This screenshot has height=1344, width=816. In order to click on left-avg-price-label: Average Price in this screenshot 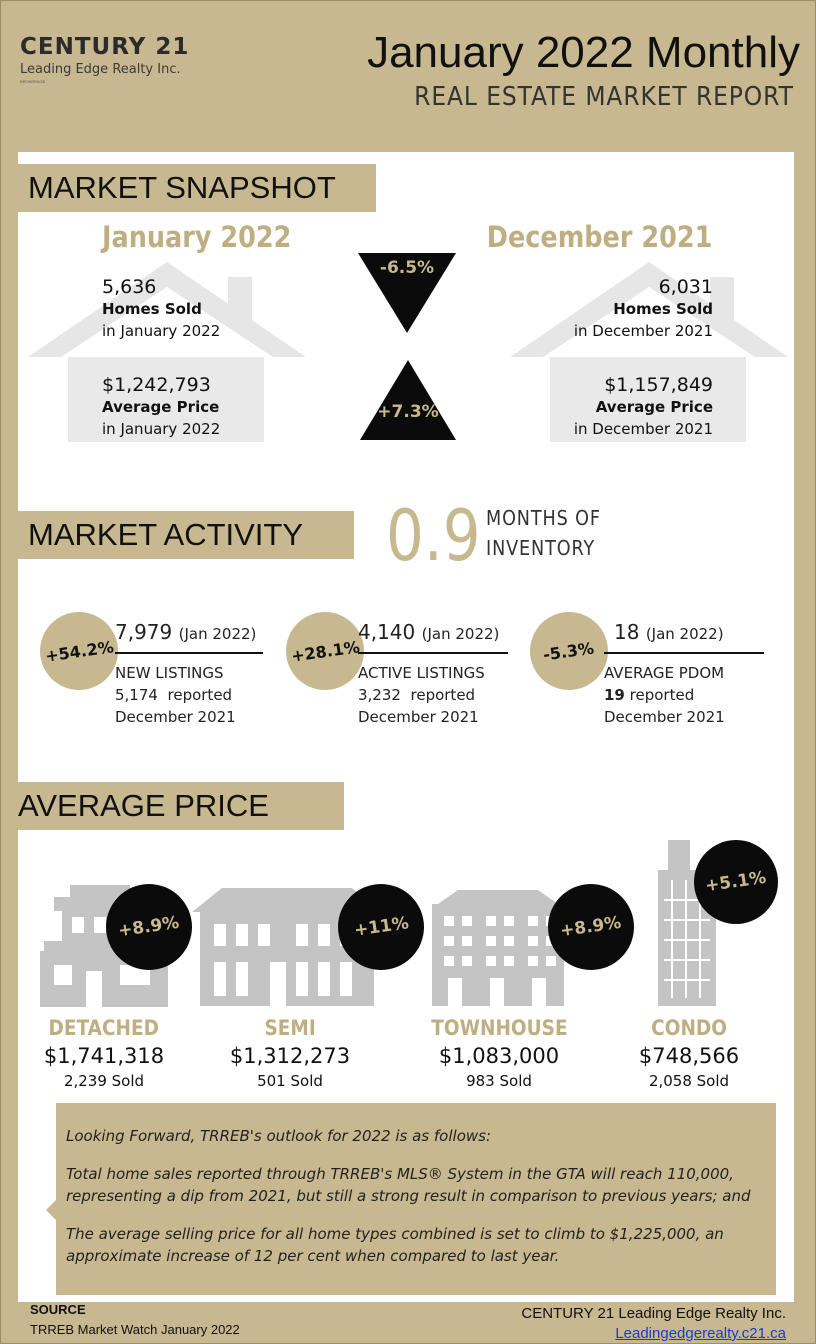, I will do `click(161, 407)`.